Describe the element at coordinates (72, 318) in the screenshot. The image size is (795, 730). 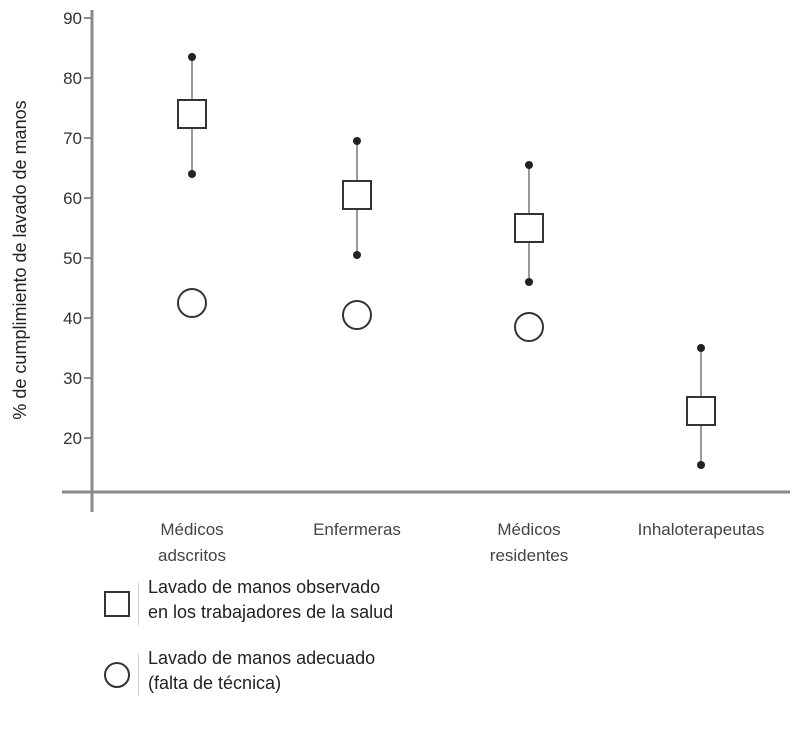
I see `y-tick-label: 40` at that location.